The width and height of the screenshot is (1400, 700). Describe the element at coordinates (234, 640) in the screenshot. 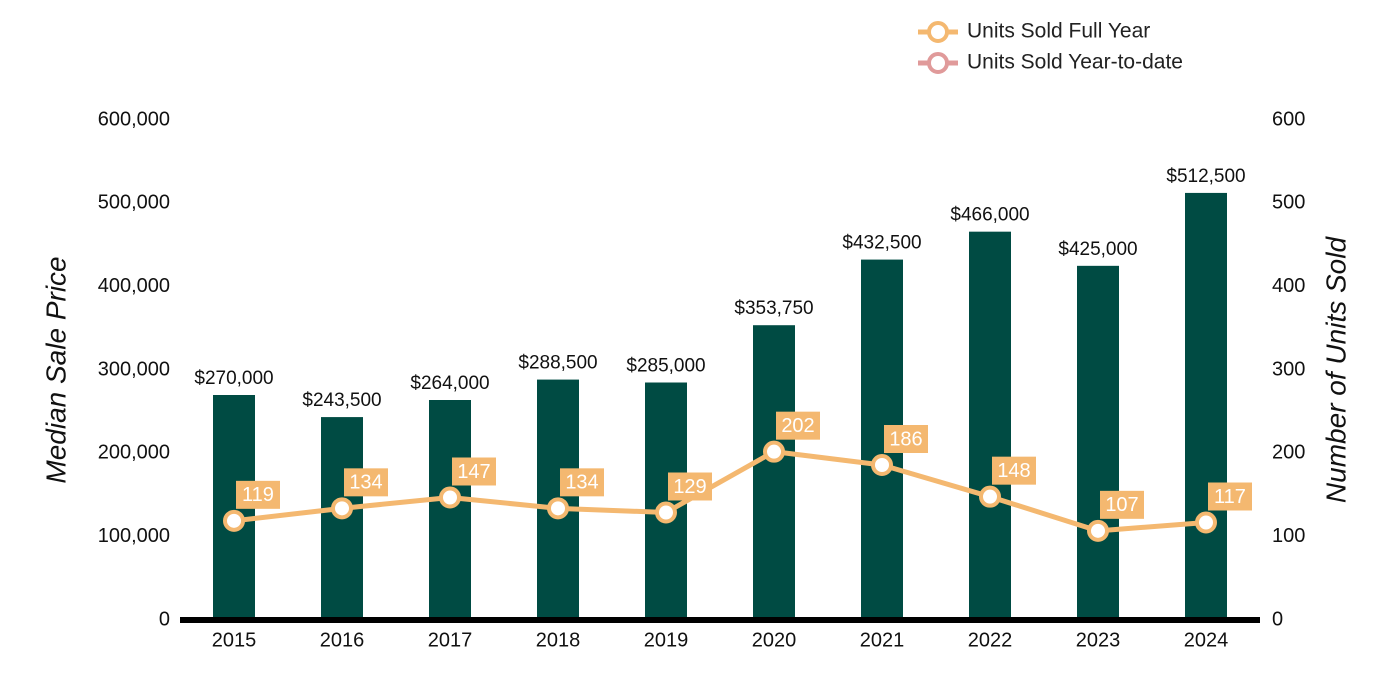

I see `x-tick-label: 2015` at that location.